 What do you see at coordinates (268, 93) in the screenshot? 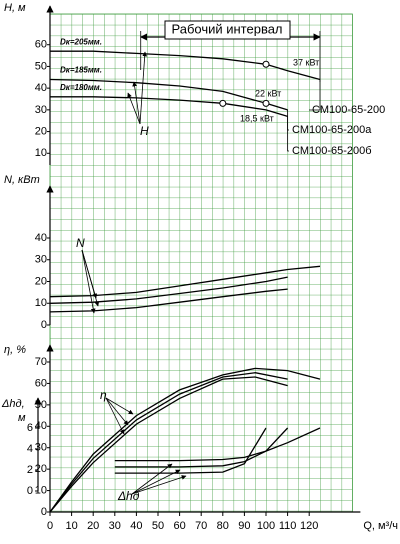
I see `annotation: 22 кВт` at bounding box center [268, 93].